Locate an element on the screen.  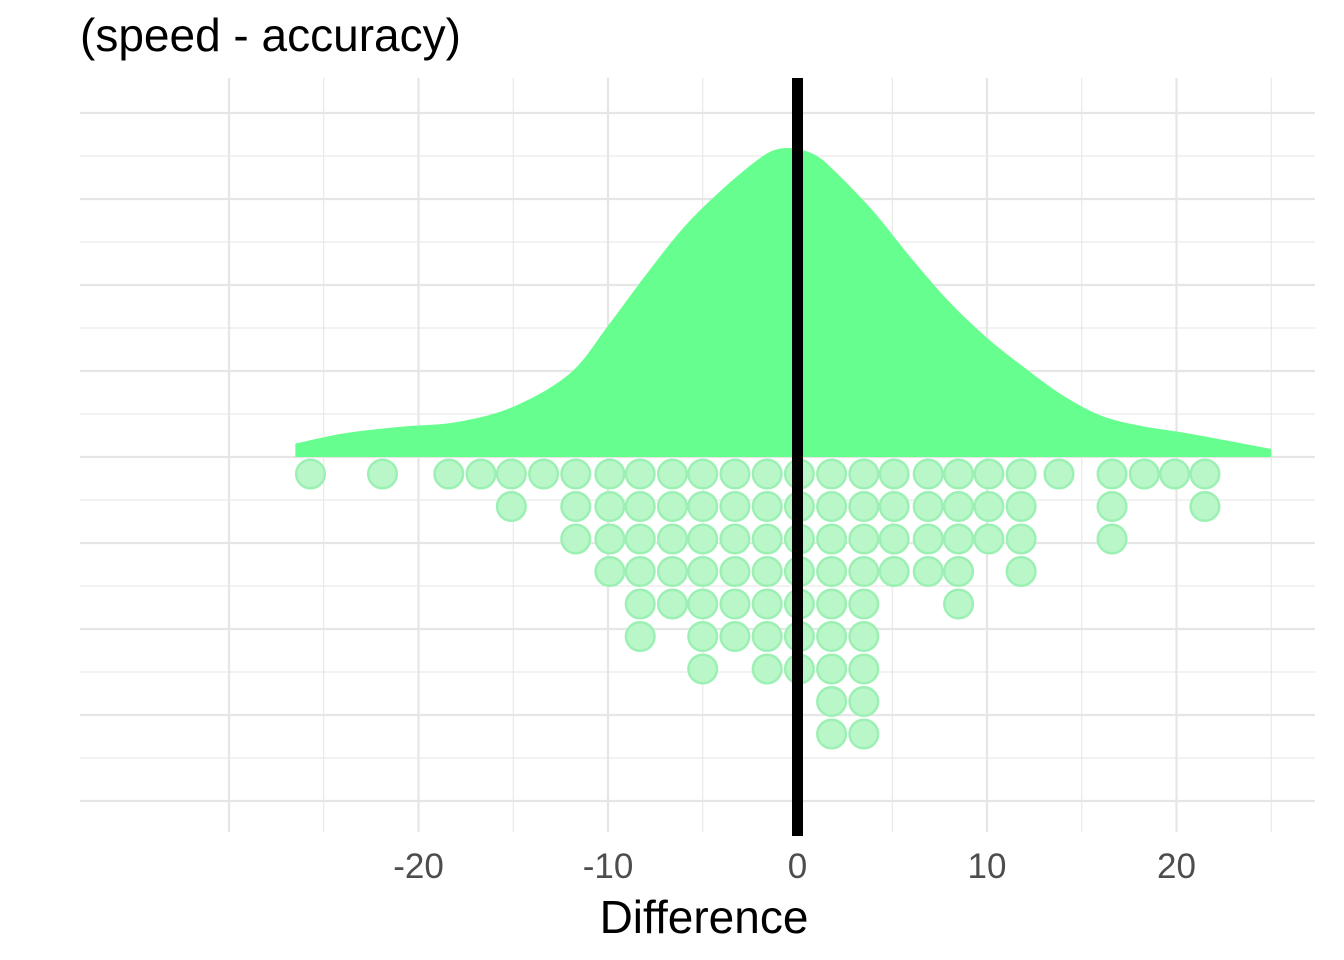
x-tick-label: 0 is located at coordinates (797, 866).